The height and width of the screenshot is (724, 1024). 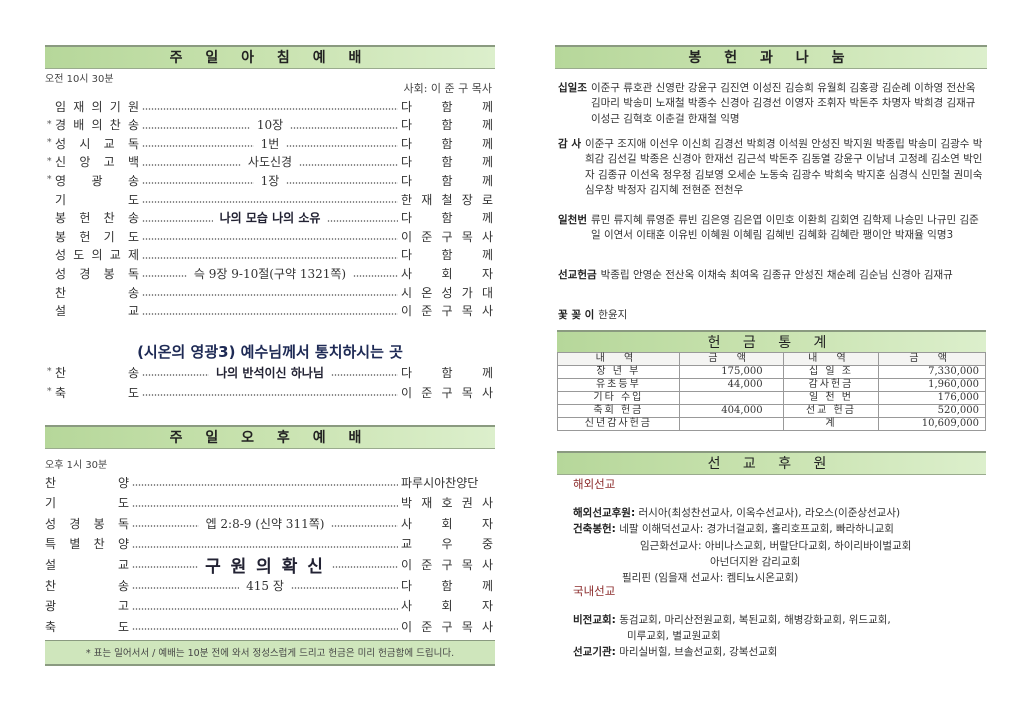 What do you see at coordinates (755, 562) in the screenshot?
I see `mission-line: 아넌더지완 감리교회` at bounding box center [755, 562].